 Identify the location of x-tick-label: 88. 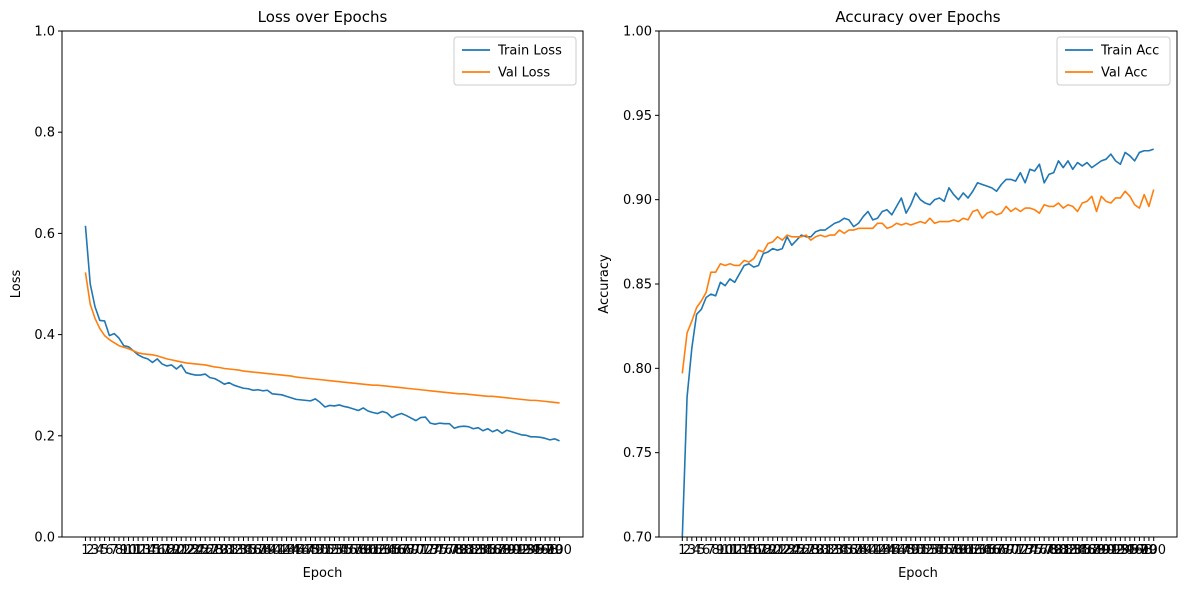
(1096, 550).